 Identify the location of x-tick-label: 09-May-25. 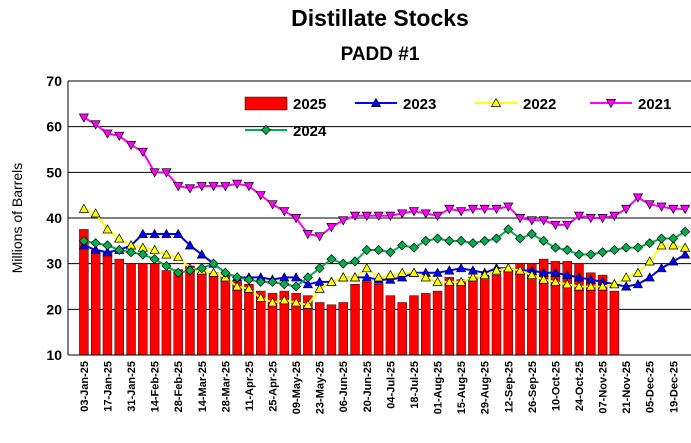
(297, 387).